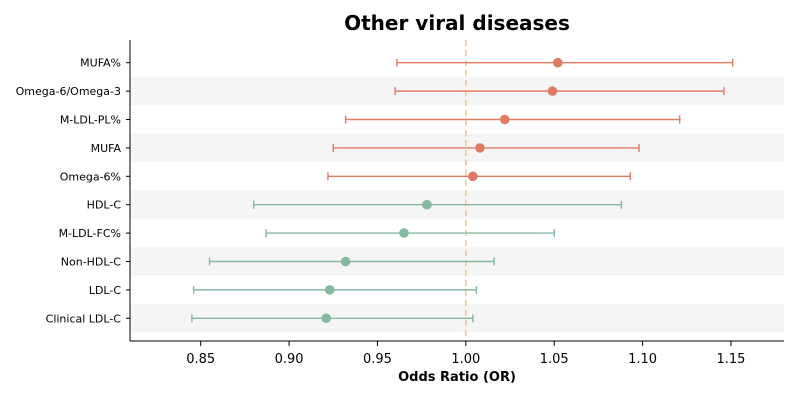 The height and width of the screenshot is (400, 800). I want to click on category-label: MUFA, so click(106, 148).